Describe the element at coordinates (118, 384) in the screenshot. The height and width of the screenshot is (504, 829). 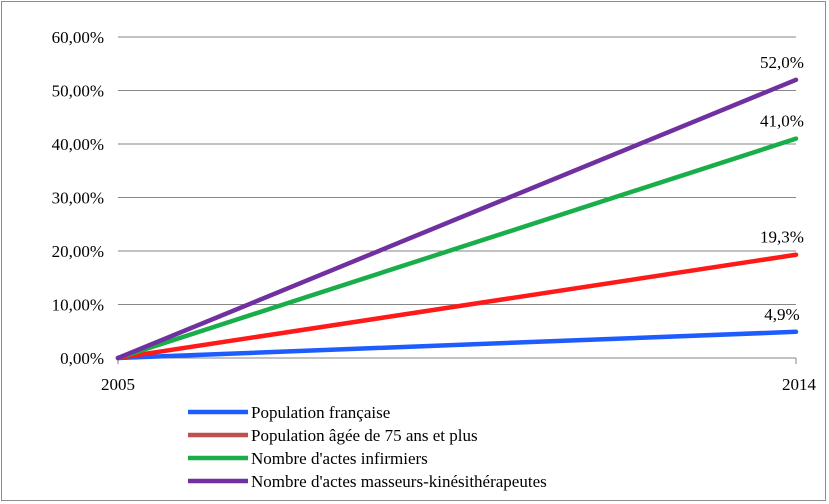
I see `x-tick-label: 2005` at that location.